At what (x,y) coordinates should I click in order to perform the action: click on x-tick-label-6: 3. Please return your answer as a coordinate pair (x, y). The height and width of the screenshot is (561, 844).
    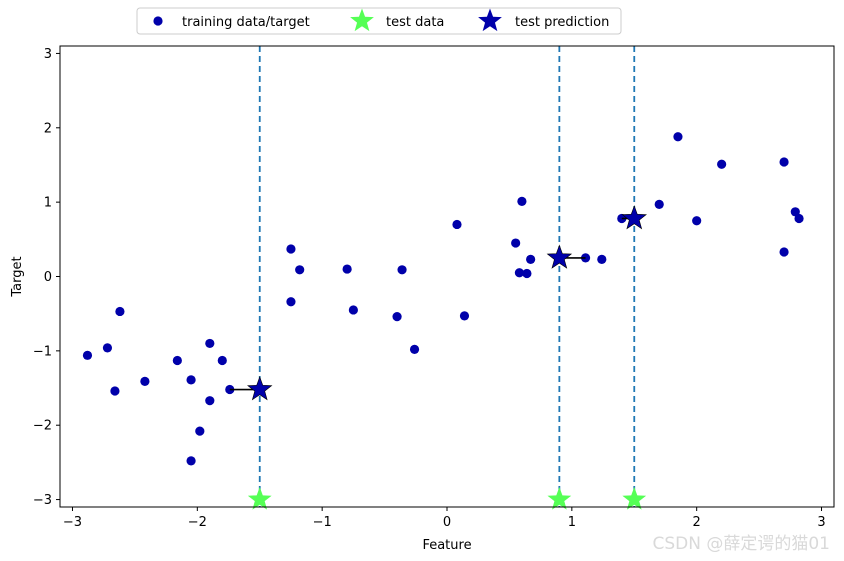
    Looking at the image, I should click on (821, 522).